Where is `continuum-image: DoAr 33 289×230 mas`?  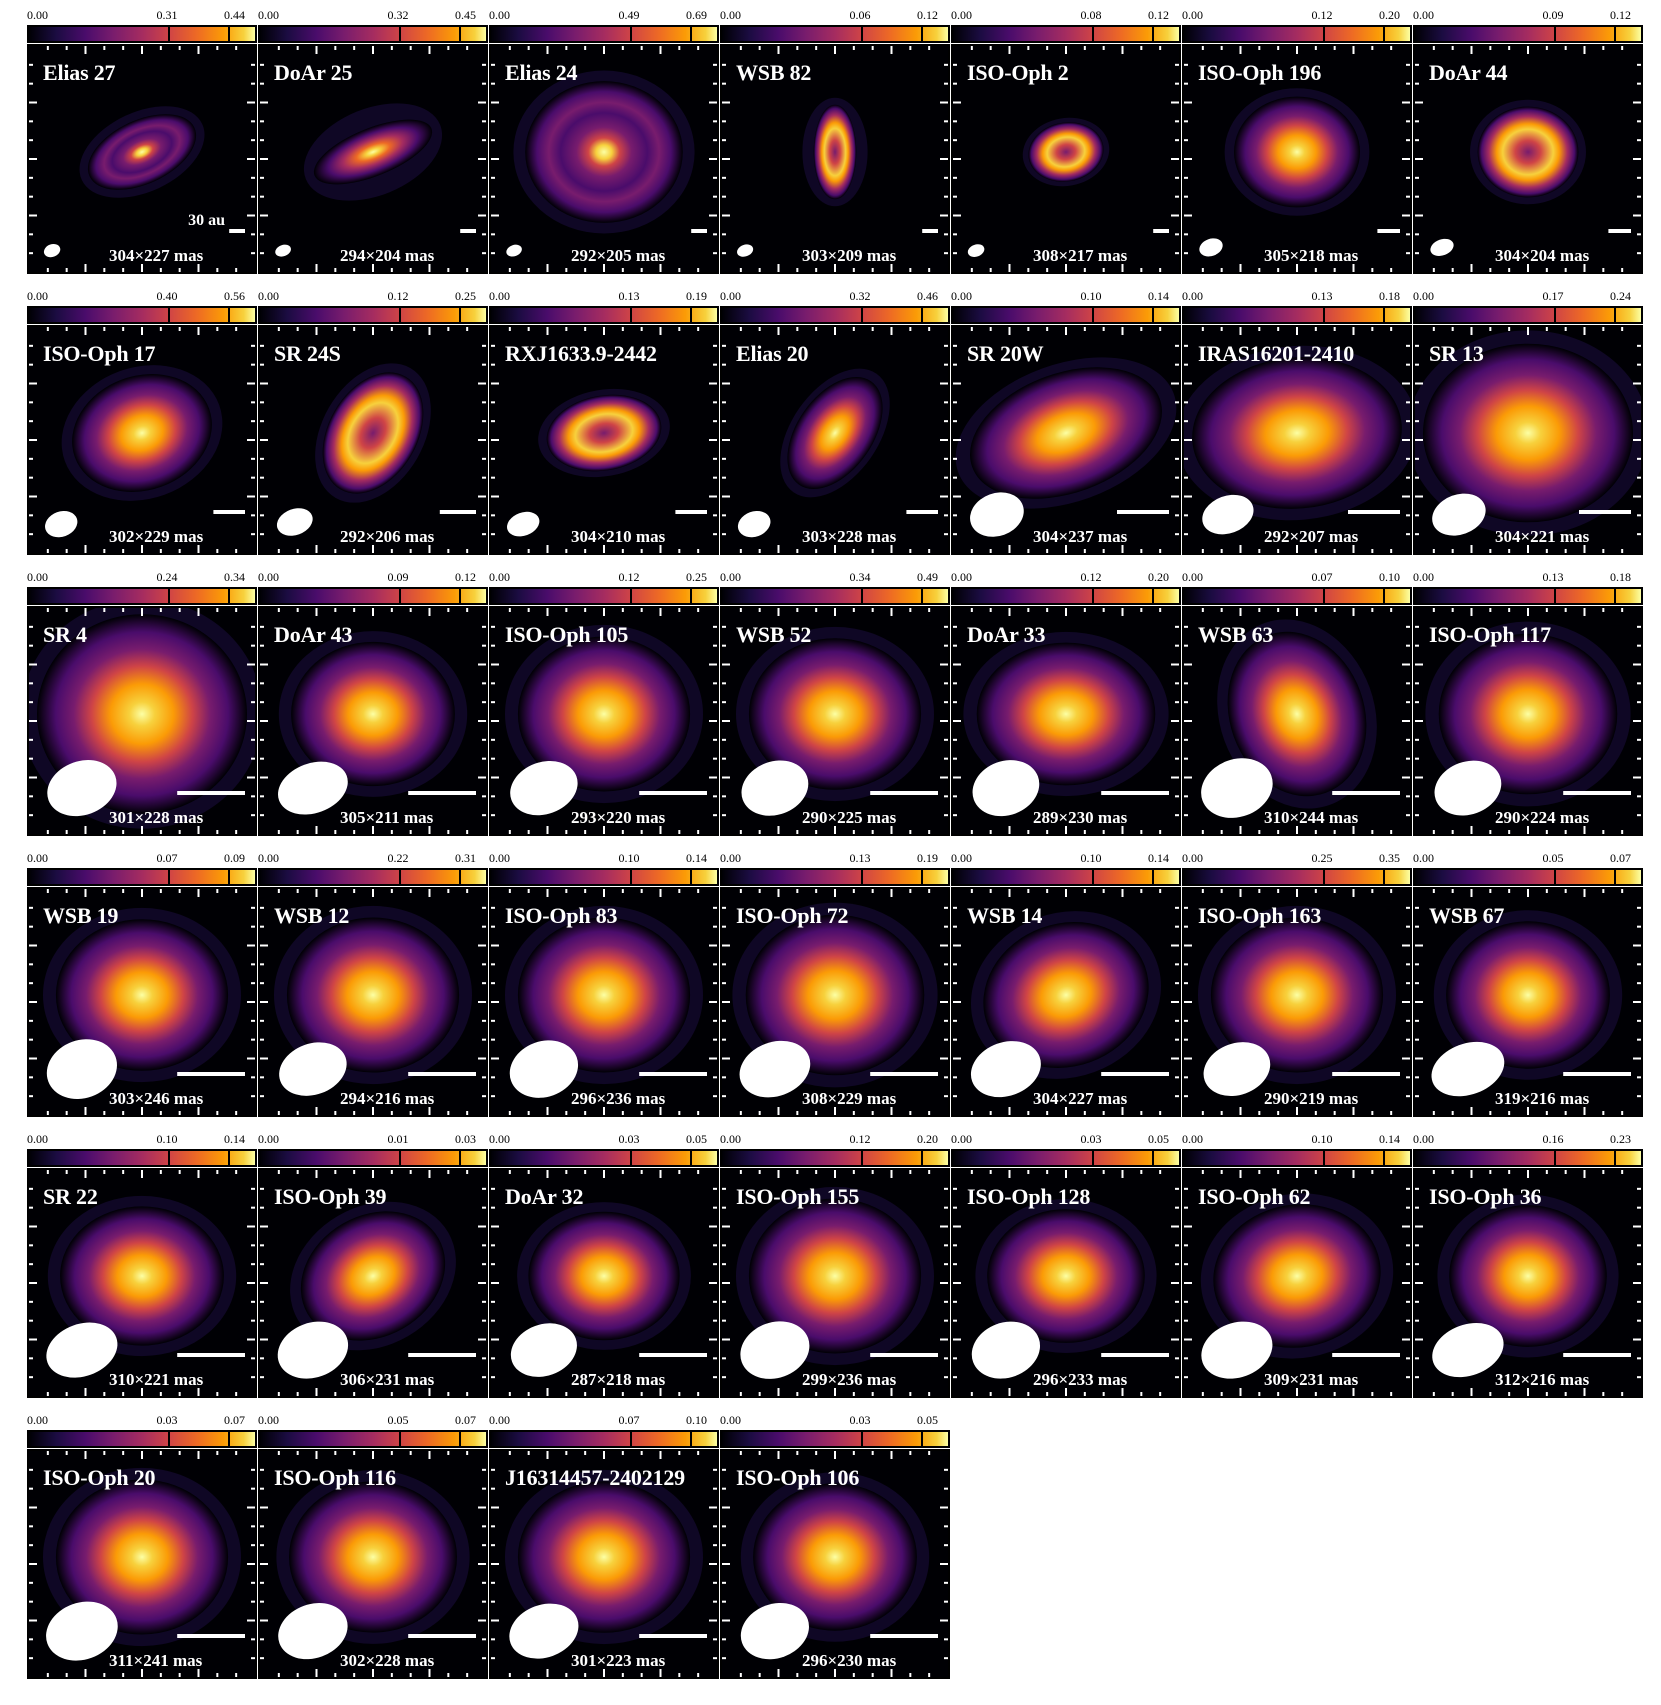
continuum-image: DoAr 33 289×230 mas is located at coordinates (1066, 721).